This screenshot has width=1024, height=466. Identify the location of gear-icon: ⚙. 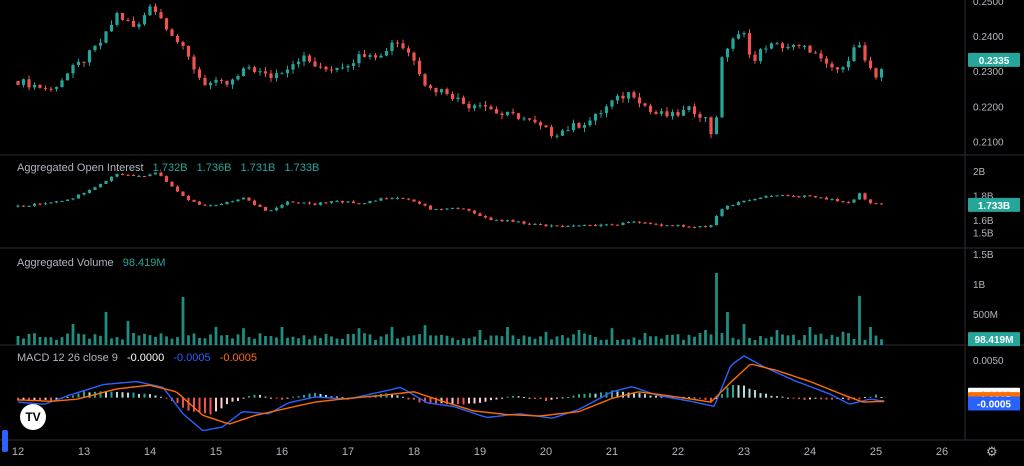
(992, 451).